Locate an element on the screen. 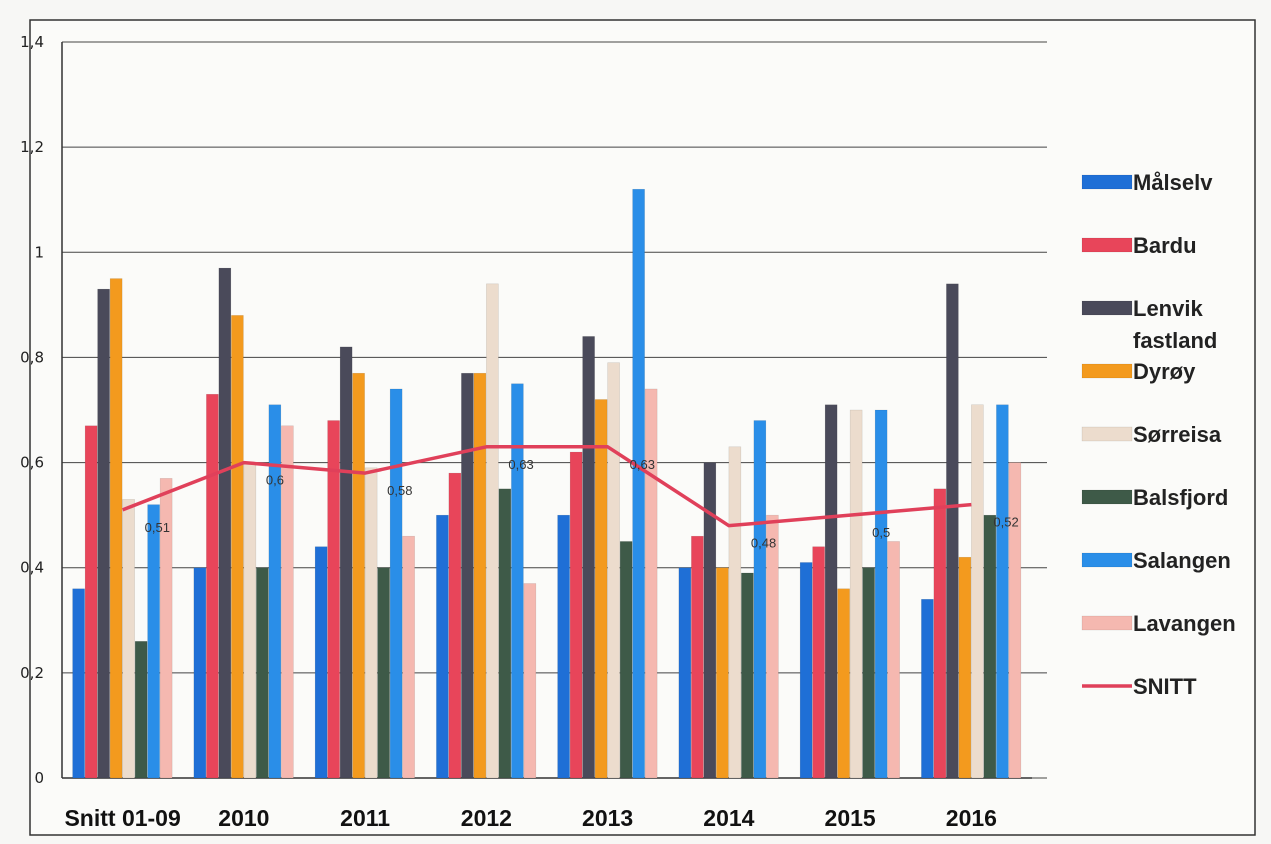  legend-entry: Lenvik fastland is located at coordinates (1149, 324).